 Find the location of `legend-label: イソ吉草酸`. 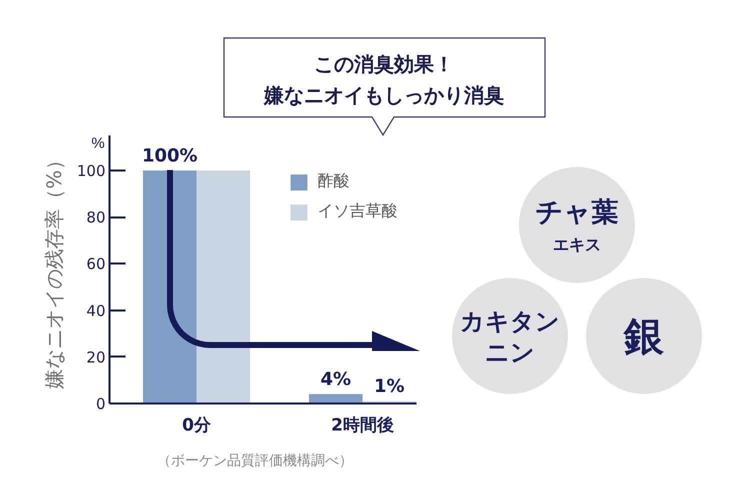

legend-label: イソ吉草酸 is located at coordinates (358, 211).